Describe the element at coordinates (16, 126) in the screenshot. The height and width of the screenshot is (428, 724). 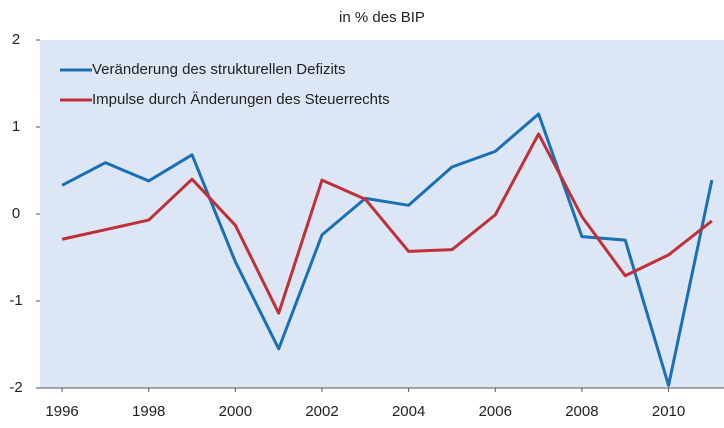
I see `y-tick-label: 1` at that location.